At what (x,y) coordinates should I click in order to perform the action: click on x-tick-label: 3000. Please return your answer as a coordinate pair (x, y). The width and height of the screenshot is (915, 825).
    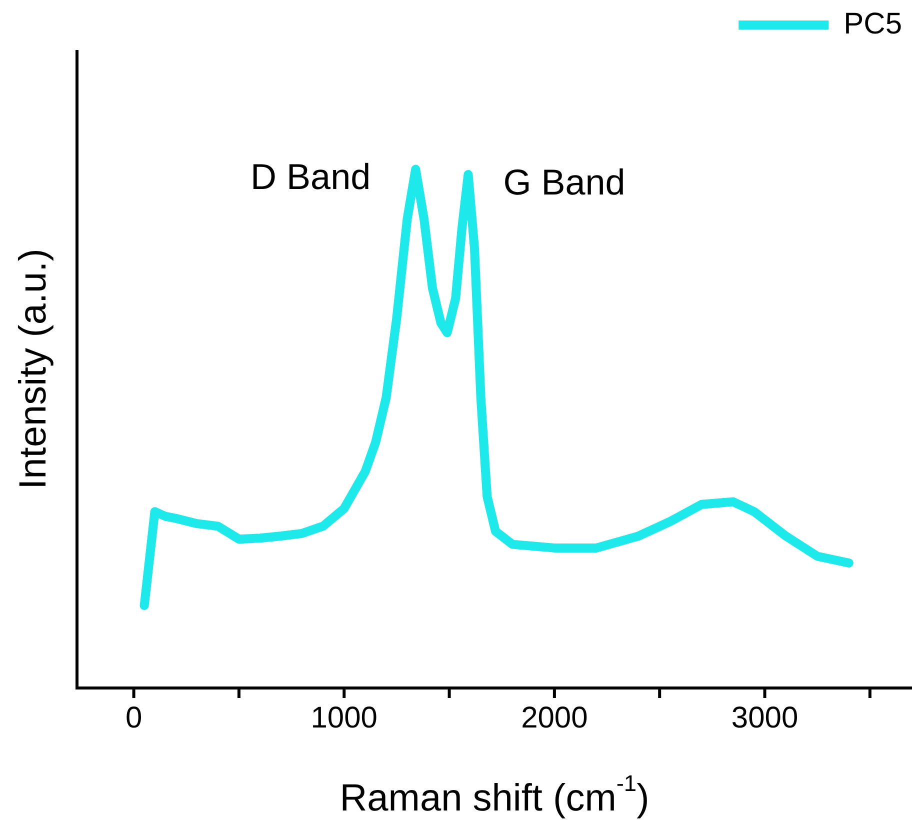
    Looking at the image, I should click on (764, 717).